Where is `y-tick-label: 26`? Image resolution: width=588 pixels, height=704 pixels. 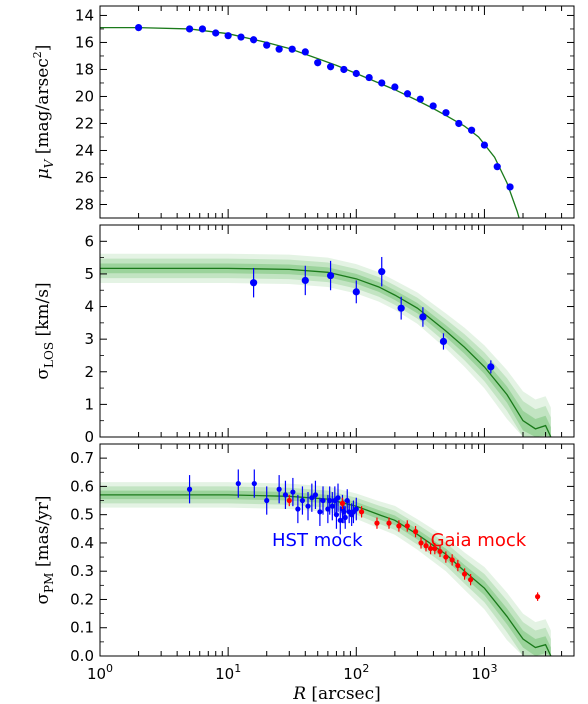
y-tick-label: 26 is located at coordinates (84, 177).